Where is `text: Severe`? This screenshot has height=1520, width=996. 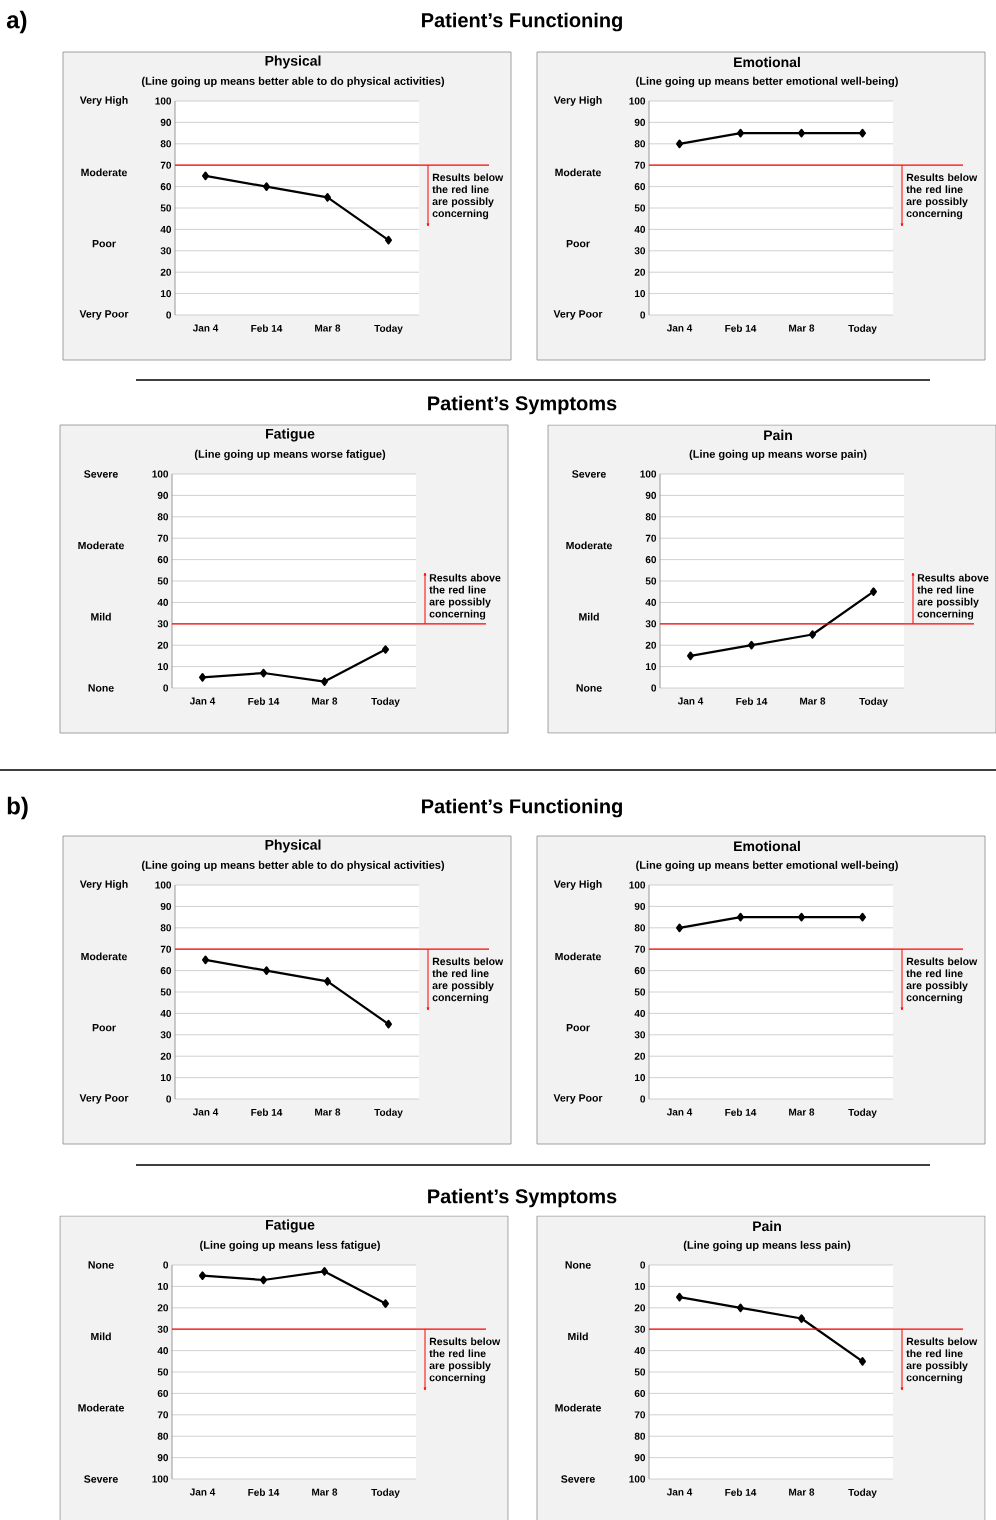
text: Severe is located at coordinates (589, 474).